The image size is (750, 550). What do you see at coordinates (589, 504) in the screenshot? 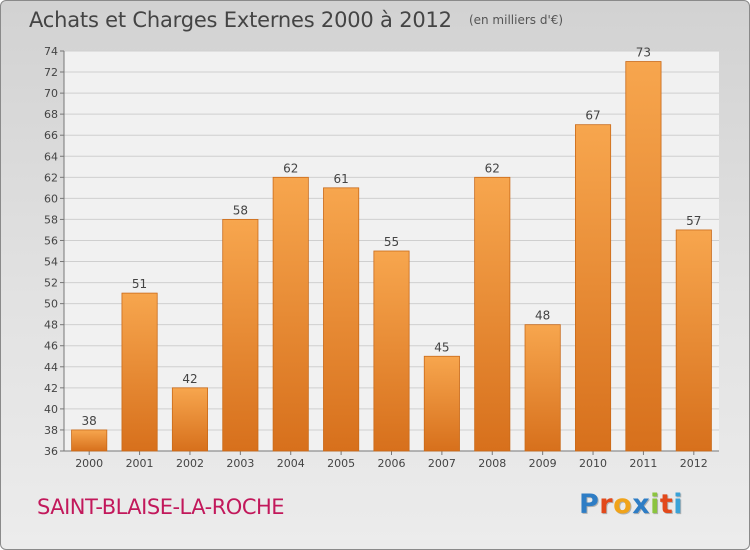
I see `logo-letter: P` at bounding box center [589, 504].